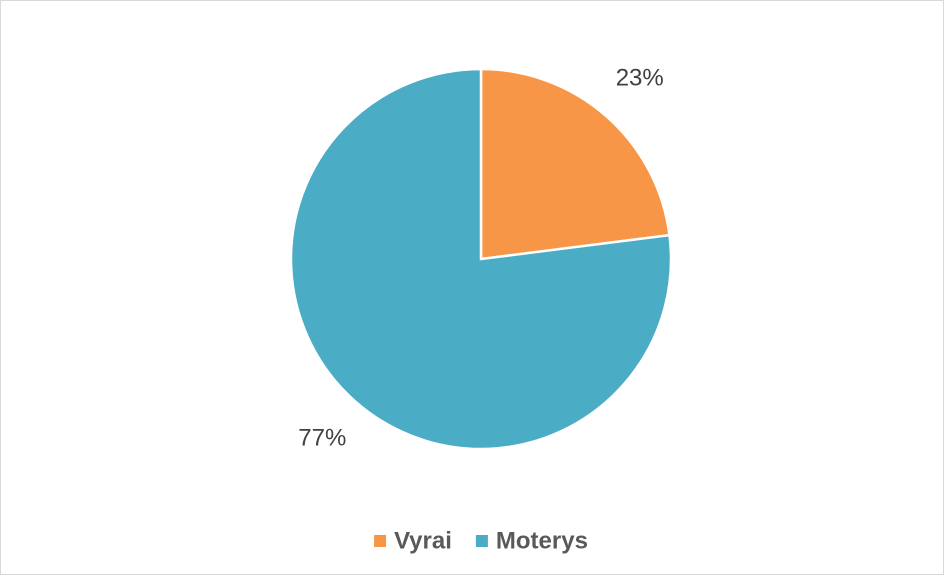 This screenshot has width=945, height=576. What do you see at coordinates (423, 540) in the screenshot?
I see `legend-label: Vyrai` at bounding box center [423, 540].